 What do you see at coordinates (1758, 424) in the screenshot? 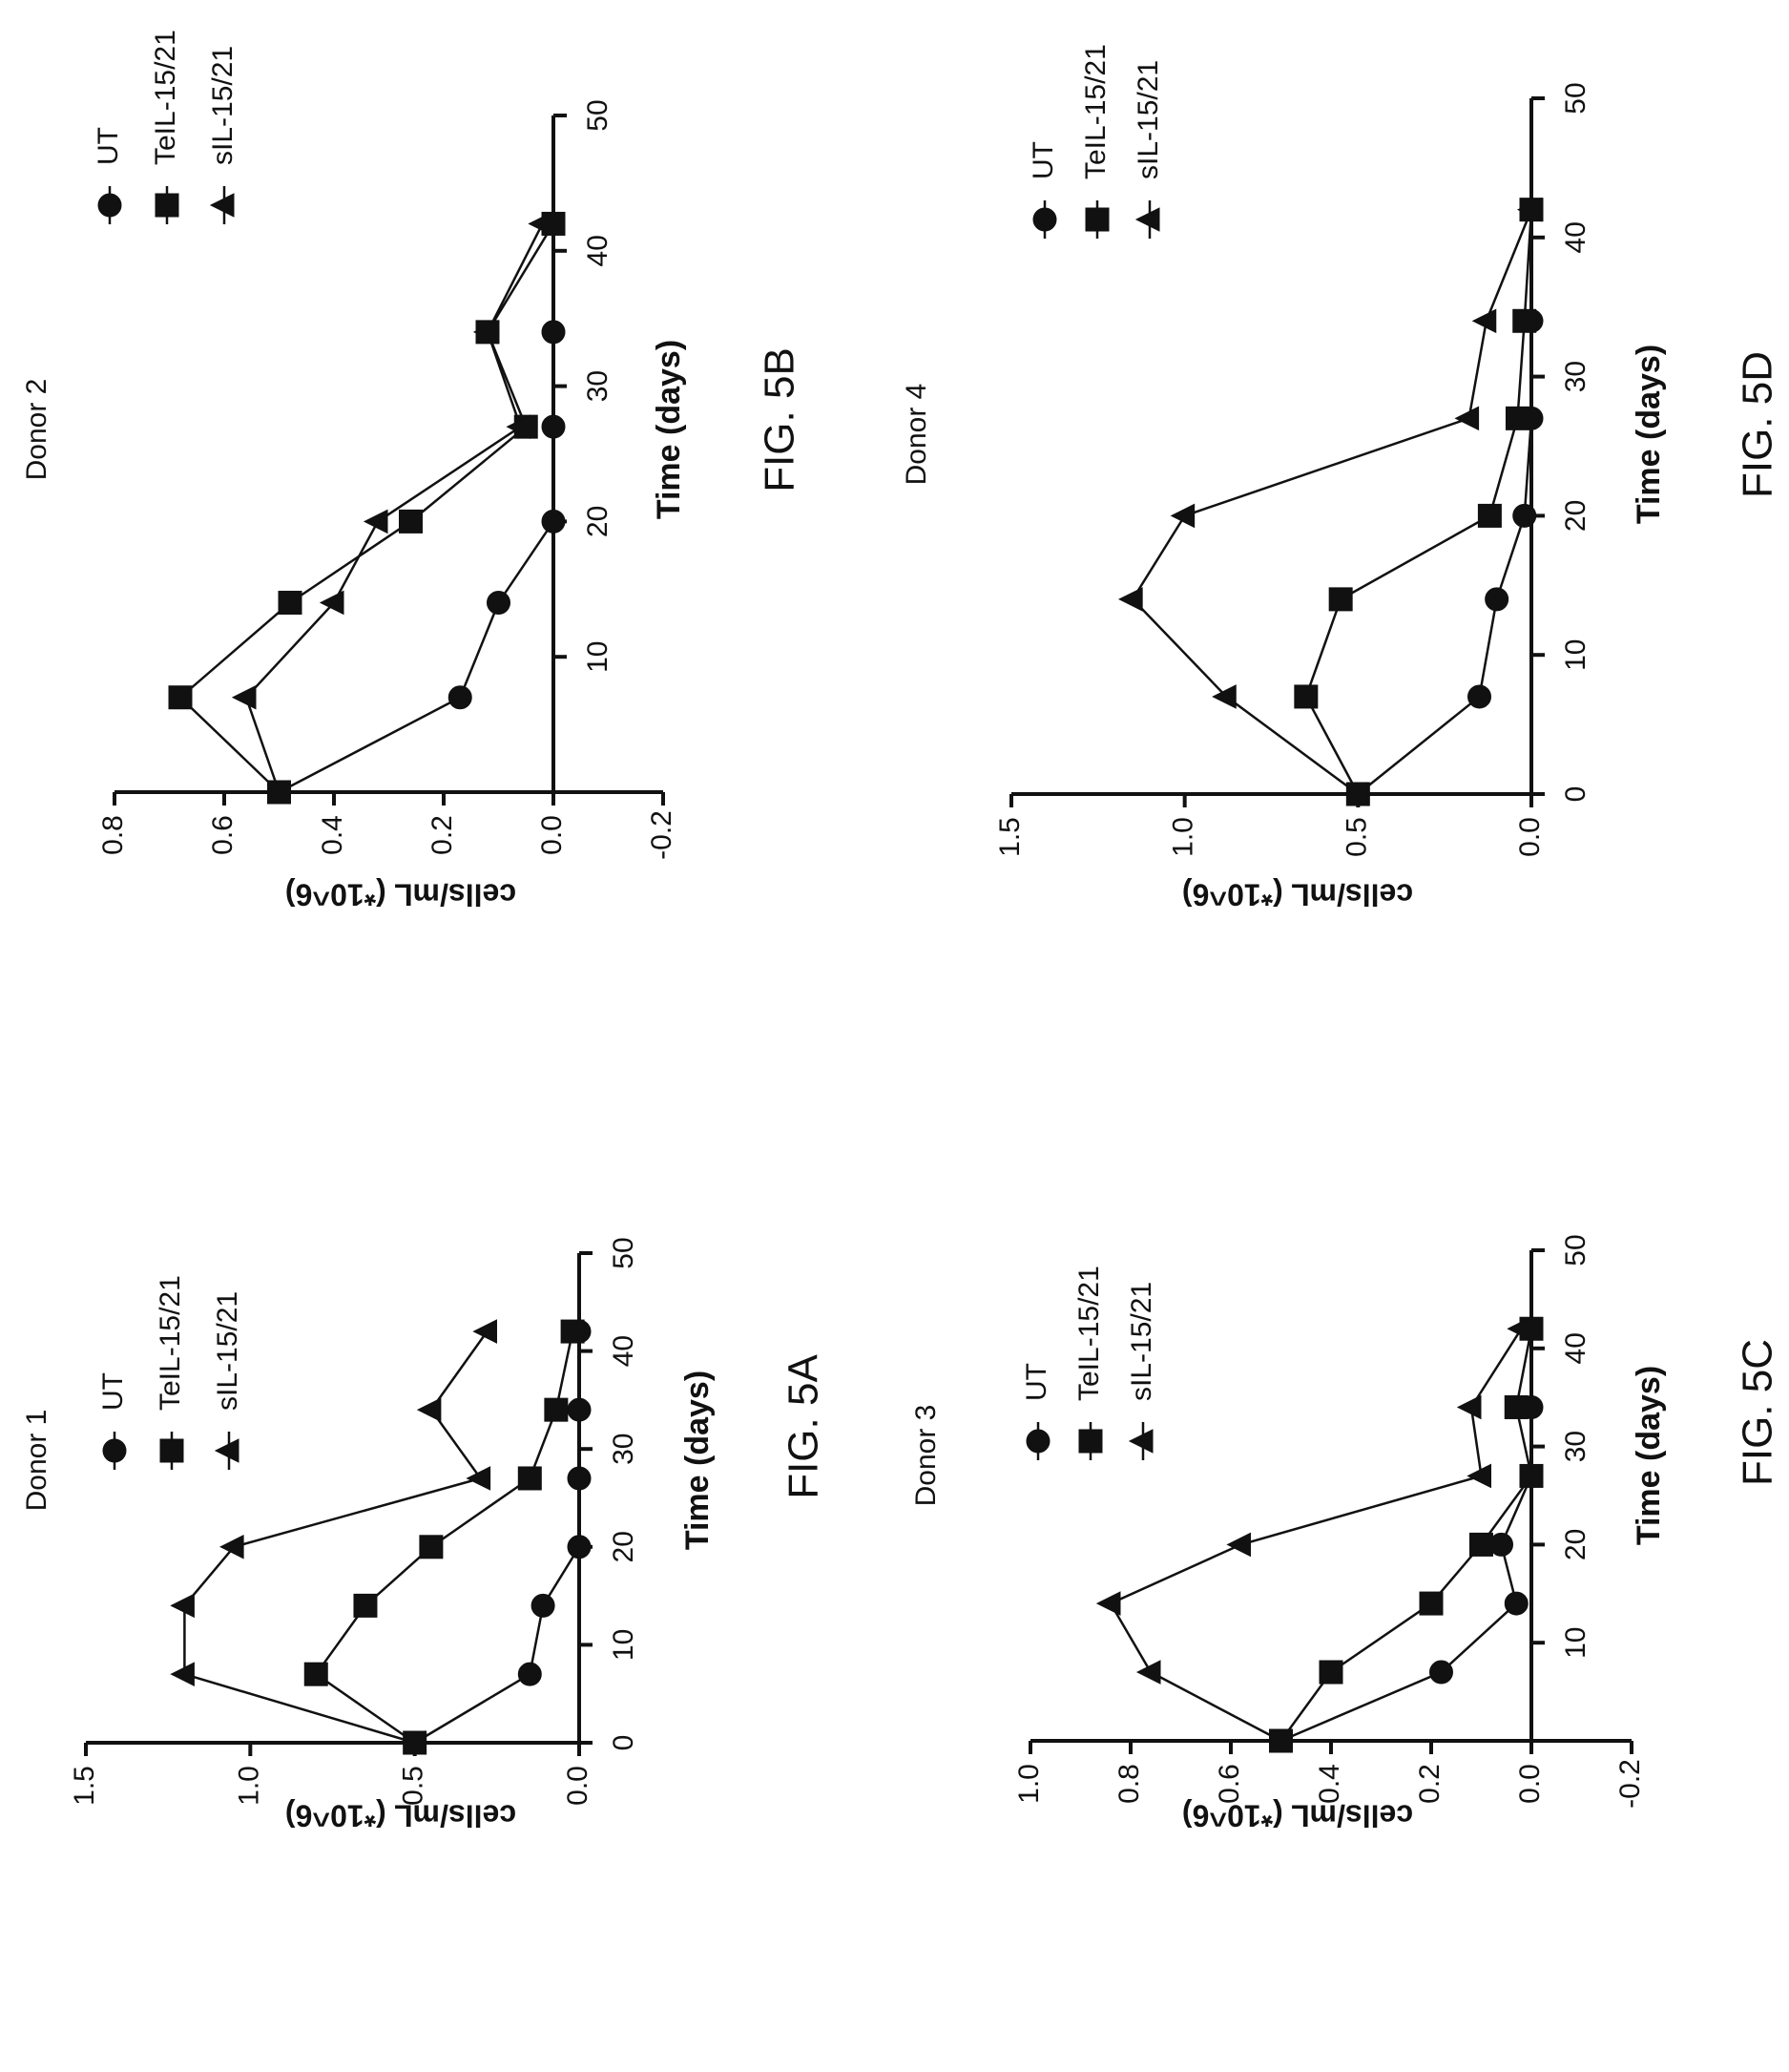
I see `figure-label: FIG. 5D` at bounding box center [1758, 424].